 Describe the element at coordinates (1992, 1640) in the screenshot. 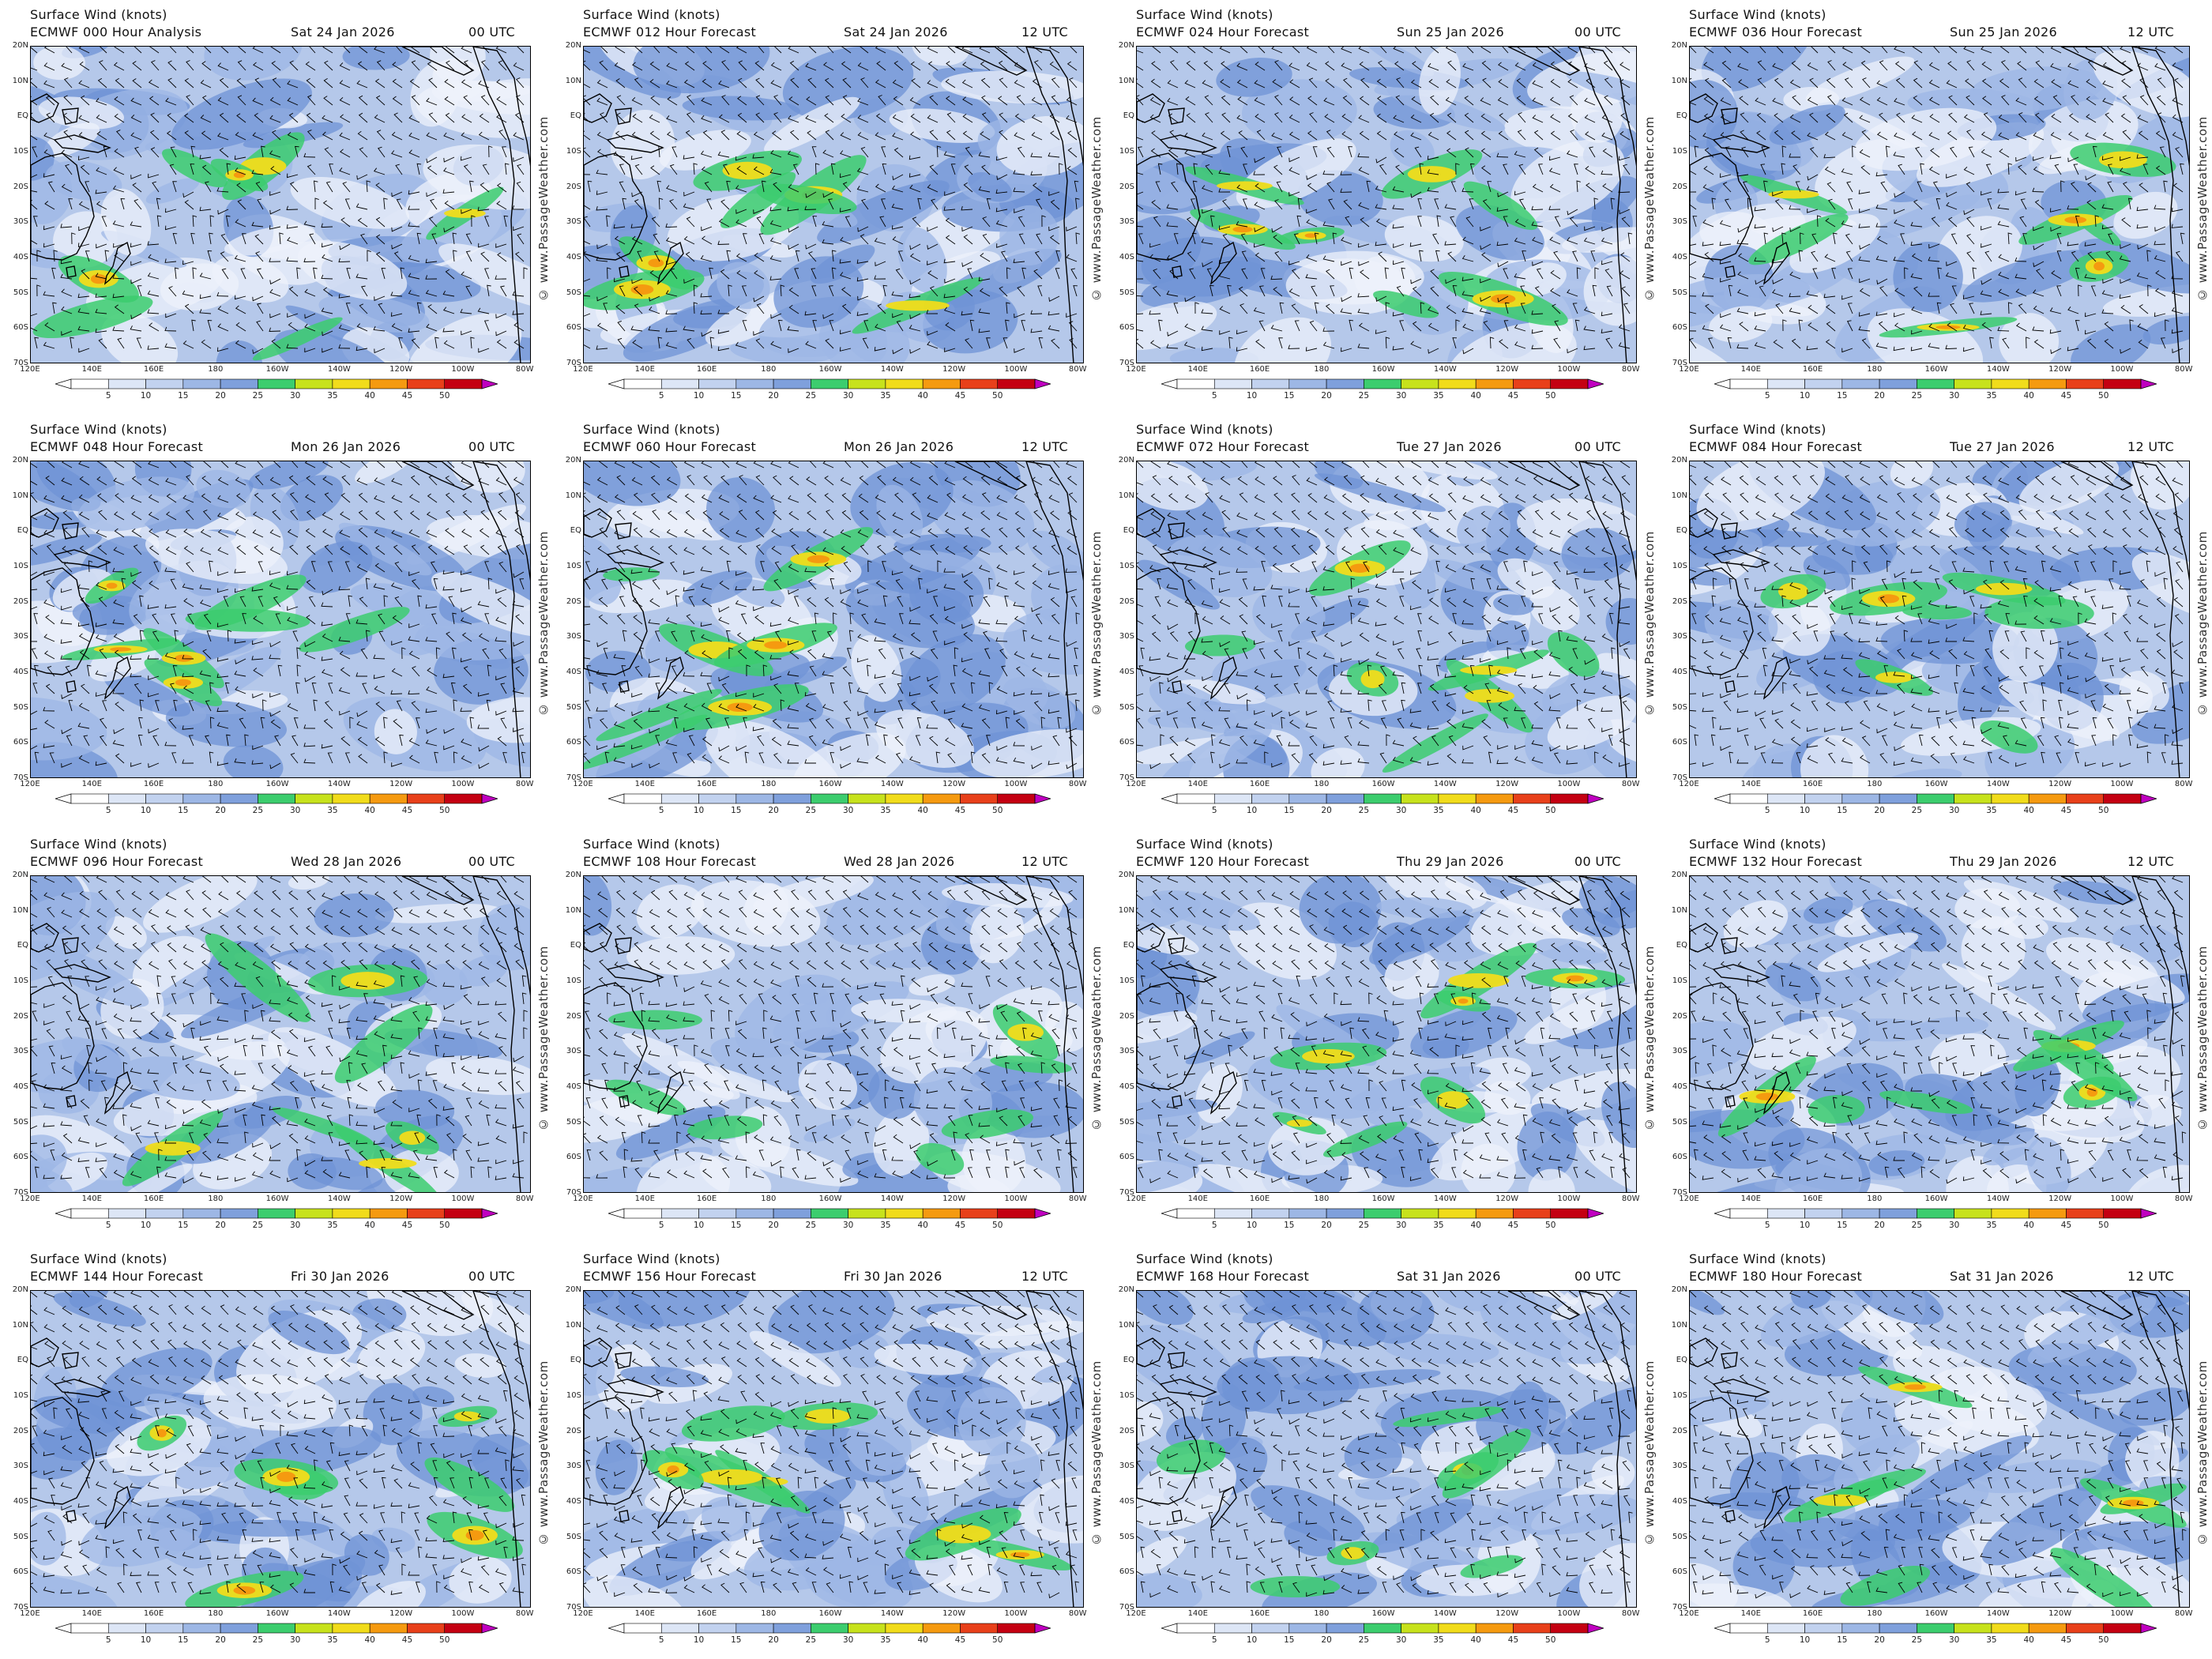

I see `legend-tick-label: 35` at that location.